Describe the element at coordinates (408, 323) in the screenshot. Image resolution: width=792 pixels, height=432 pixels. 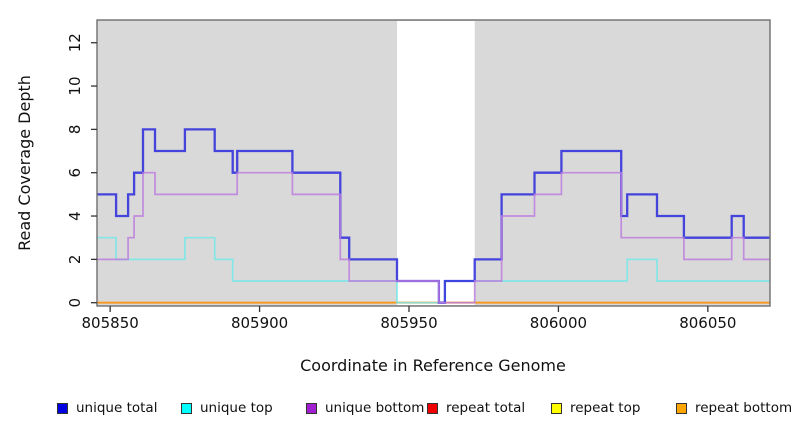
I see `x-tick-label: 805950` at that location.